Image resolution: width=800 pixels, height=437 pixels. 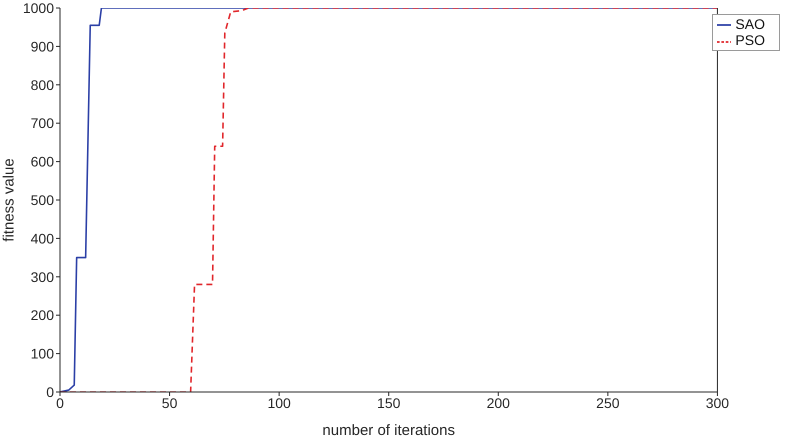 I want to click on legend-label: SAO, so click(x=750, y=24).